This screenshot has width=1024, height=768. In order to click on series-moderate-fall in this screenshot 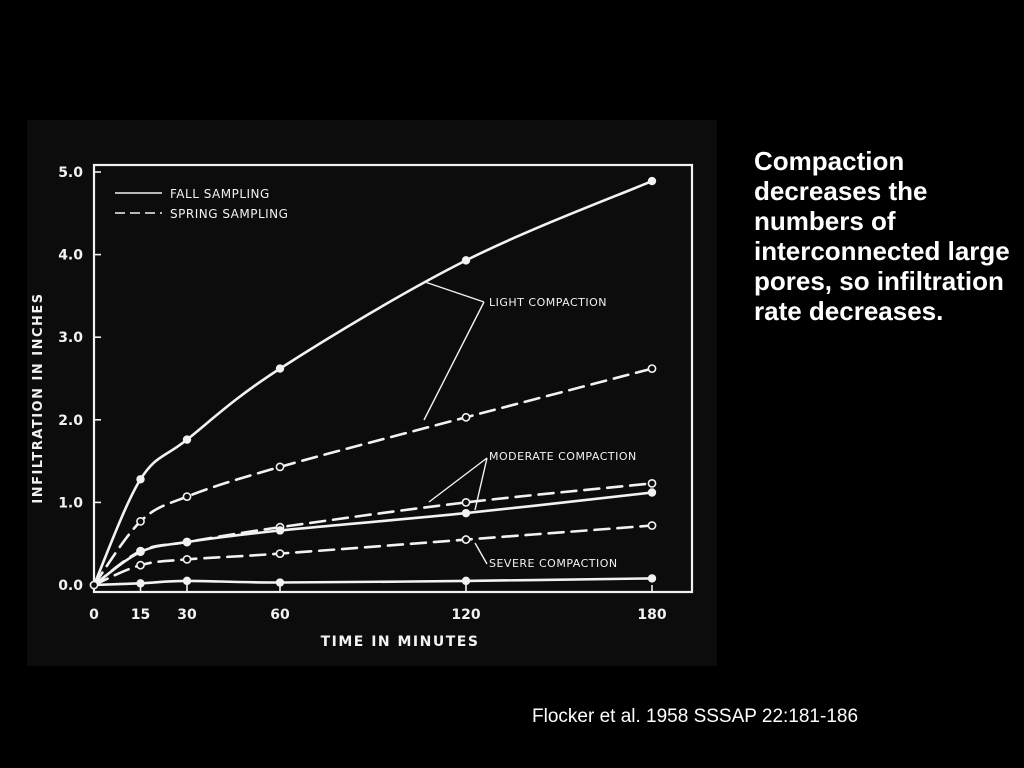, I will do `click(374, 537)`.